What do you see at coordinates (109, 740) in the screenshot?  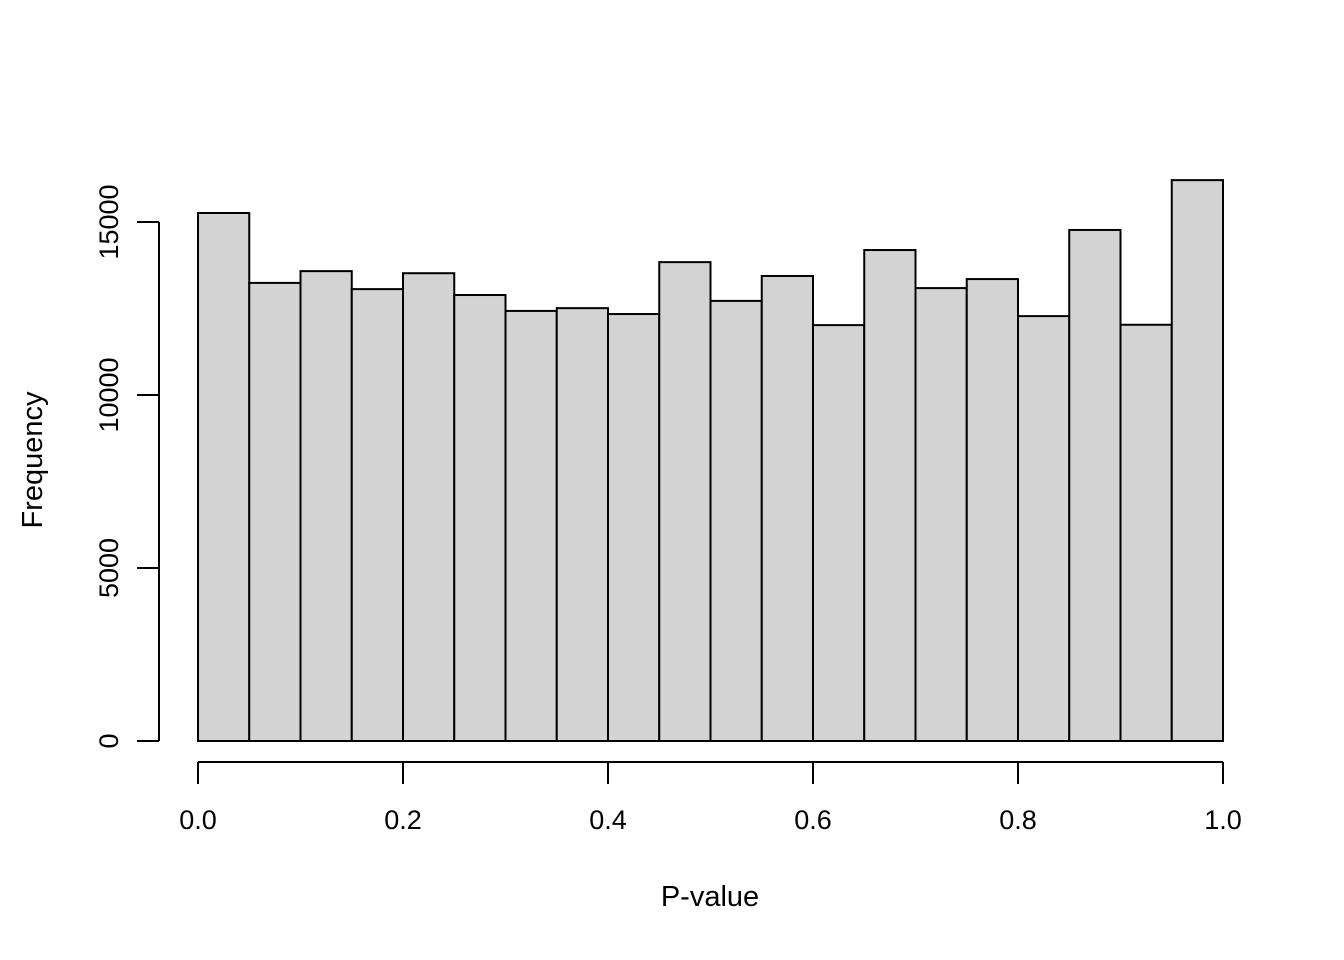 I see `y-tick-label: 0` at bounding box center [109, 740].